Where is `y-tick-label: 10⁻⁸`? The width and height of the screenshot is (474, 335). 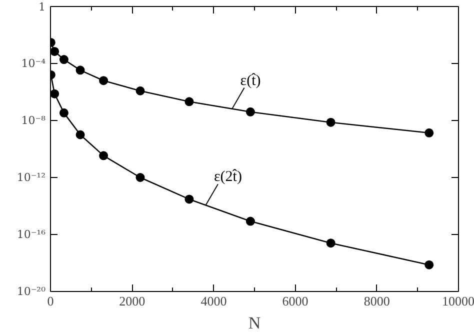
y-tick-label: 10⁻⁸ is located at coordinates (33, 120).